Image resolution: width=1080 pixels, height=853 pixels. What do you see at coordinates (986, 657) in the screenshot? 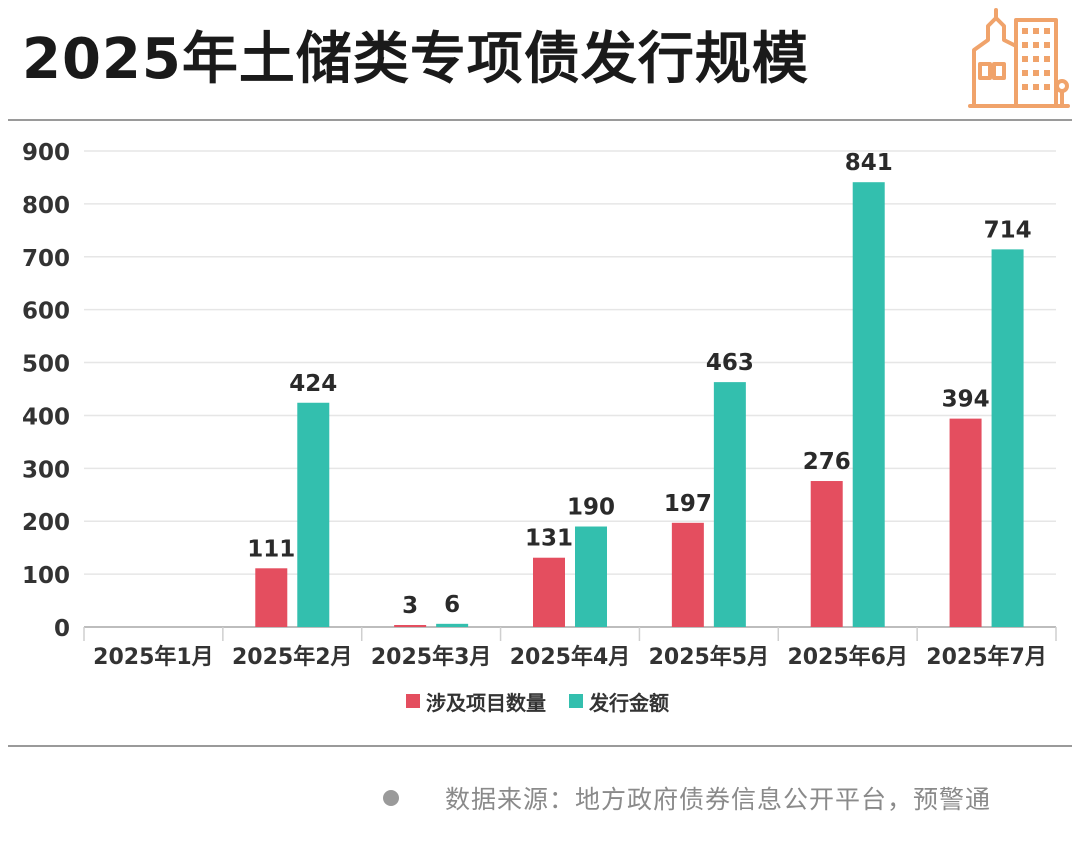
I see `x-tick-label: 2025年7月` at bounding box center [986, 657].